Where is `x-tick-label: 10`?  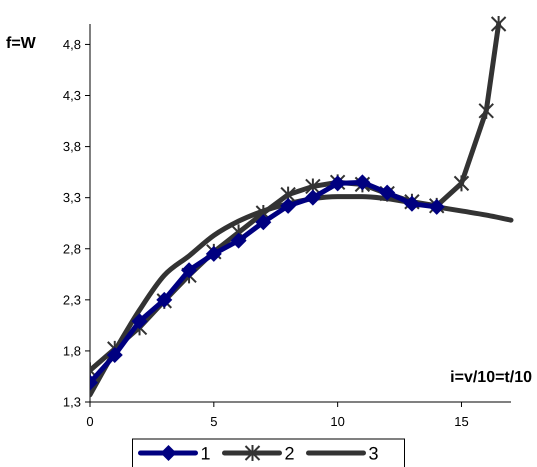
x-tick-label: 10 is located at coordinates (337, 421).